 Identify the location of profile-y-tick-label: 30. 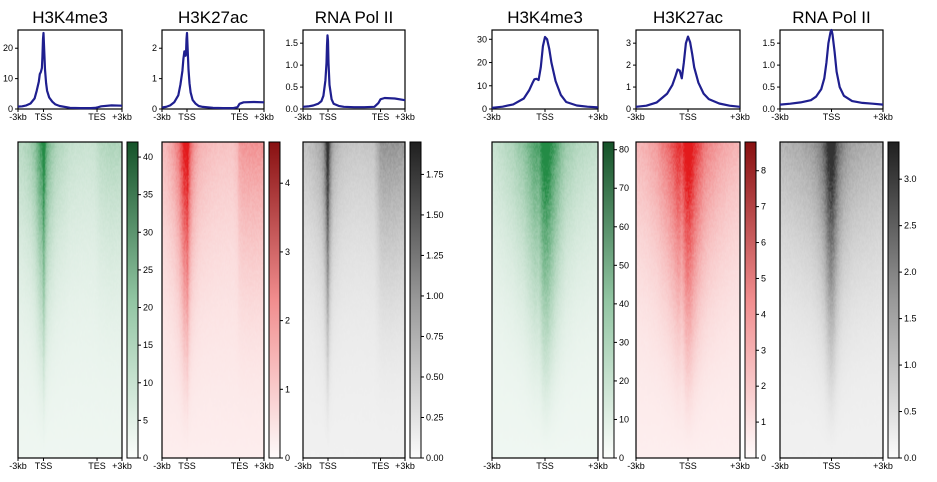
(482, 39).